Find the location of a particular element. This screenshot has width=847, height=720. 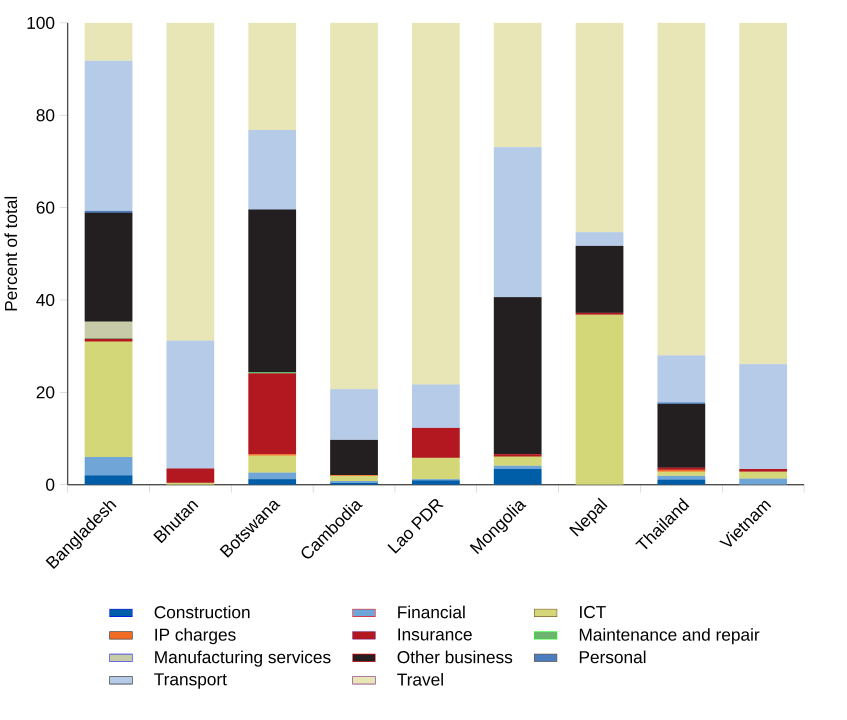

legend-label: Financial is located at coordinates (431, 612).